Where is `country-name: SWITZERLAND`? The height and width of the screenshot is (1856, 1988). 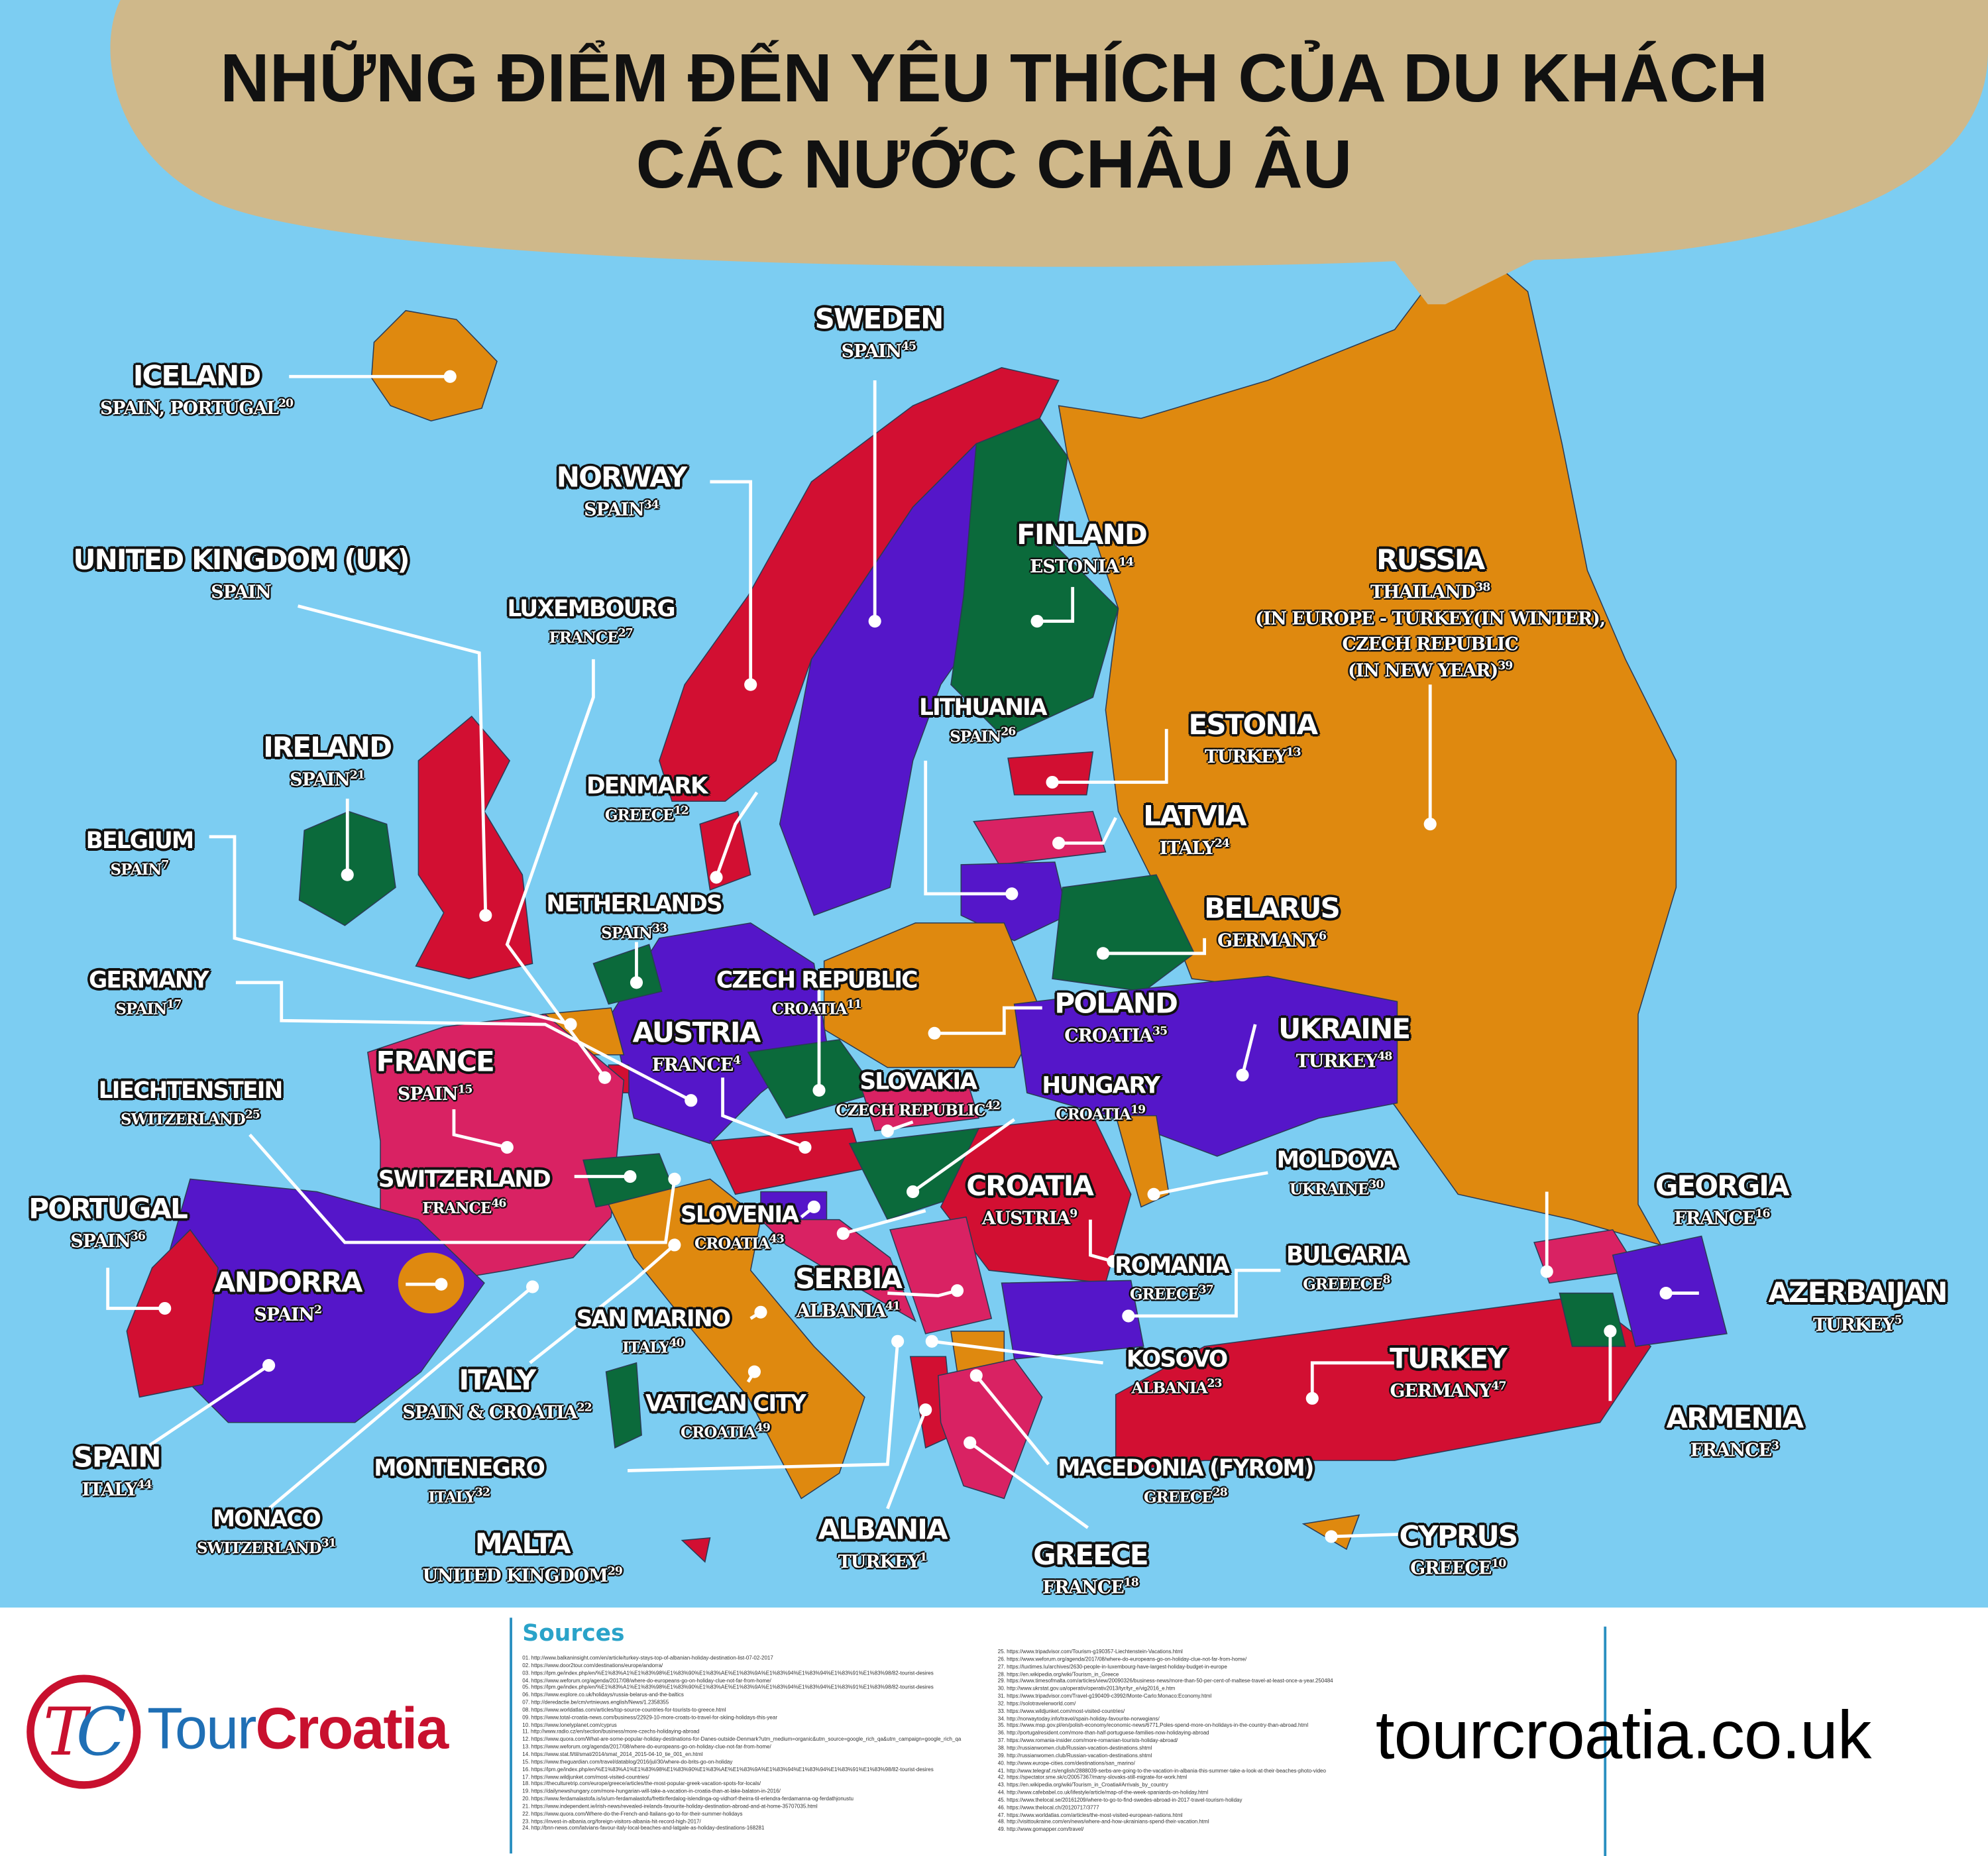 country-name: SWITZERLAND is located at coordinates (464, 1179).